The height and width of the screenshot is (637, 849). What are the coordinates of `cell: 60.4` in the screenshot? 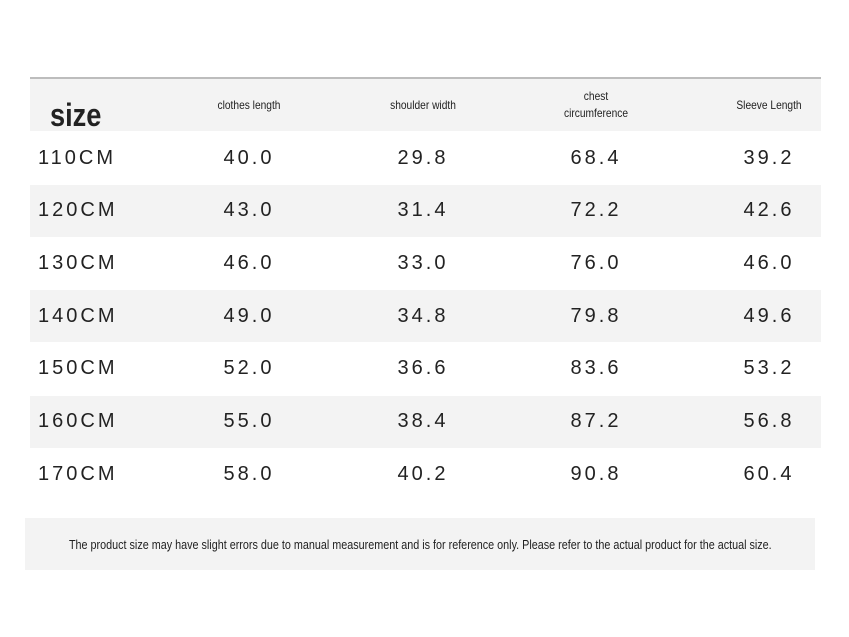 It's located at (769, 473).